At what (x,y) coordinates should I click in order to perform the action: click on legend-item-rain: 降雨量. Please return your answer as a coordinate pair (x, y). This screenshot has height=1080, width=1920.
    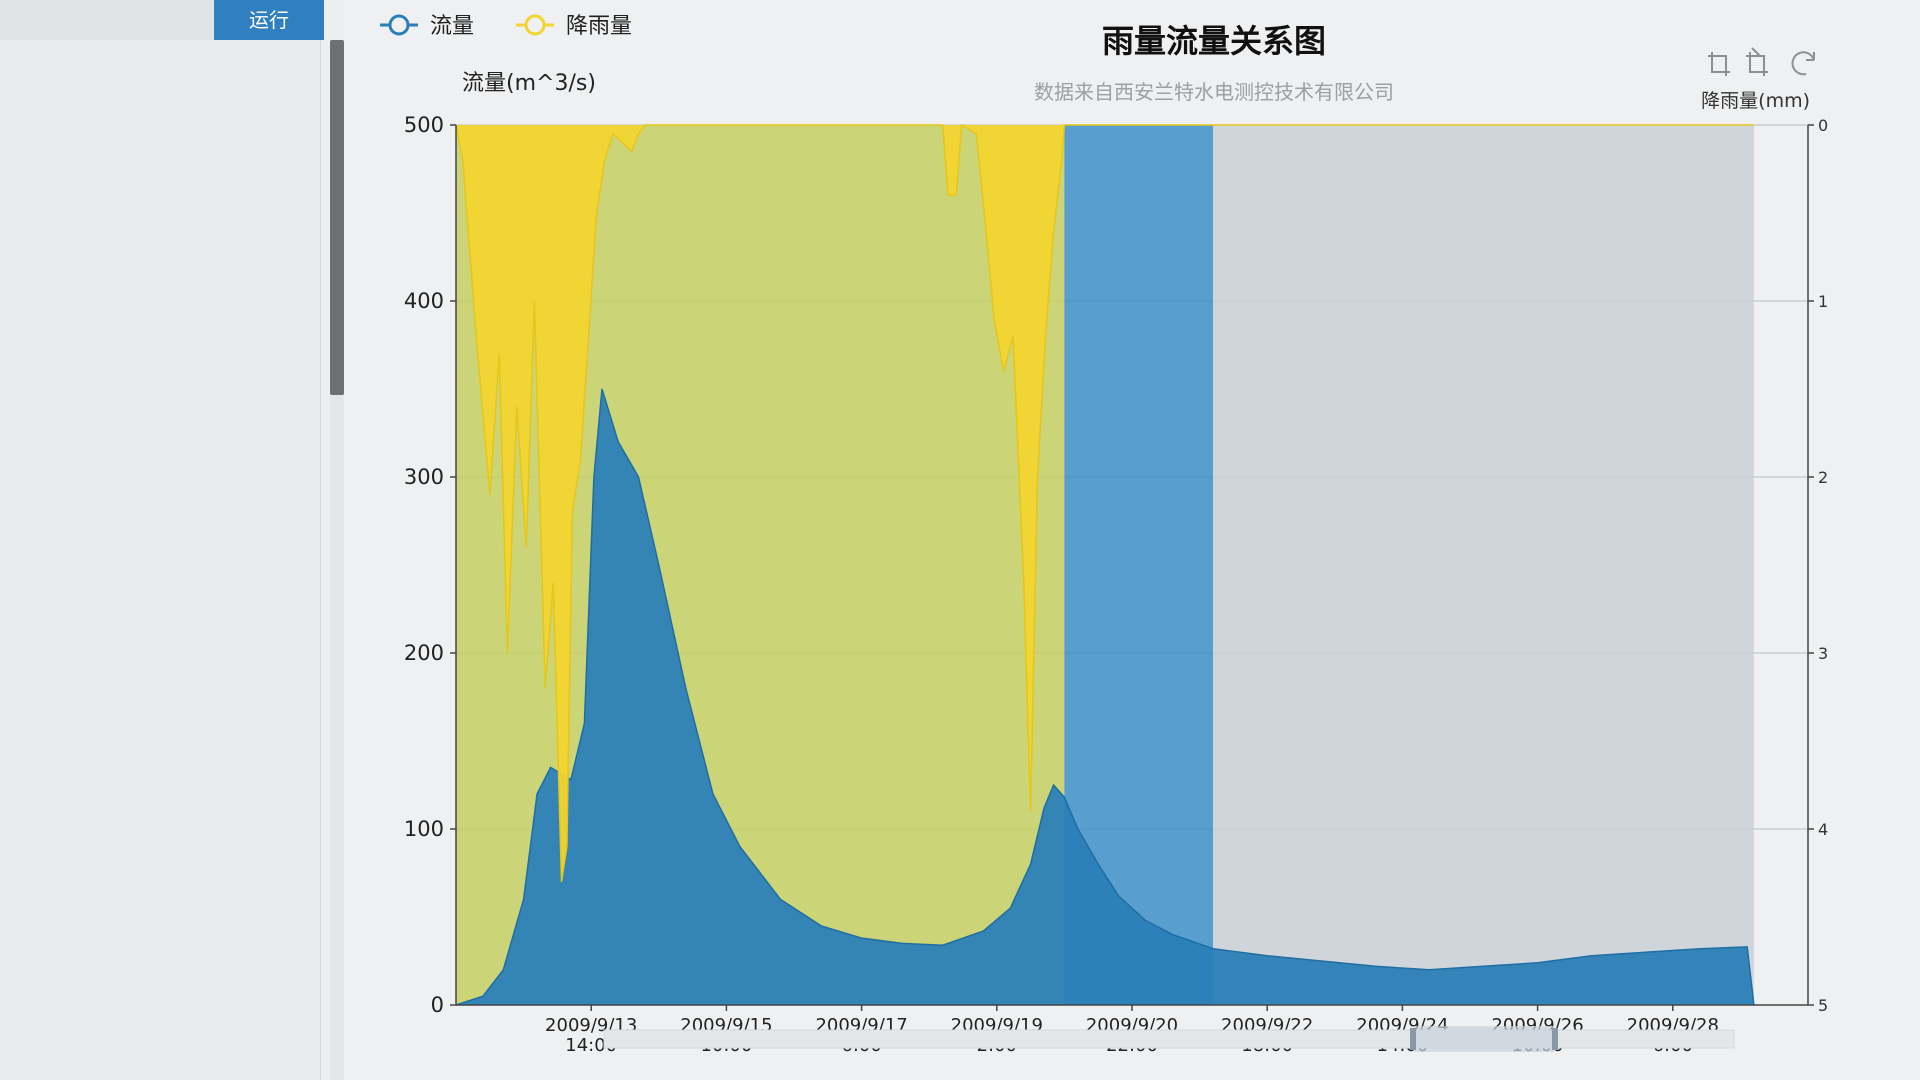
    Looking at the image, I should click on (574, 26).